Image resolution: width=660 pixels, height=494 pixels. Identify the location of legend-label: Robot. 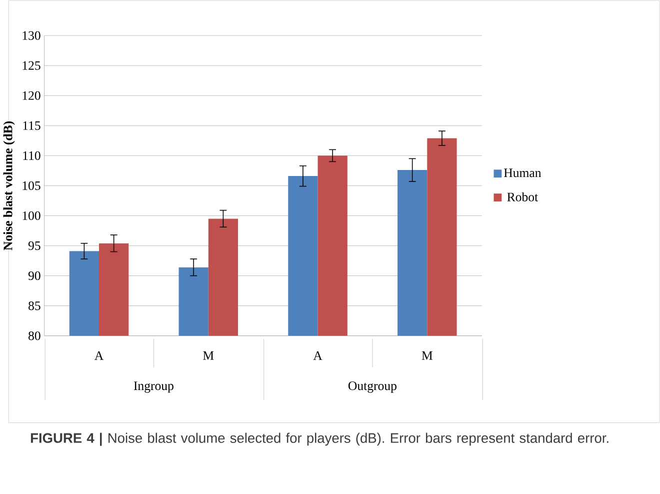
(522, 197).